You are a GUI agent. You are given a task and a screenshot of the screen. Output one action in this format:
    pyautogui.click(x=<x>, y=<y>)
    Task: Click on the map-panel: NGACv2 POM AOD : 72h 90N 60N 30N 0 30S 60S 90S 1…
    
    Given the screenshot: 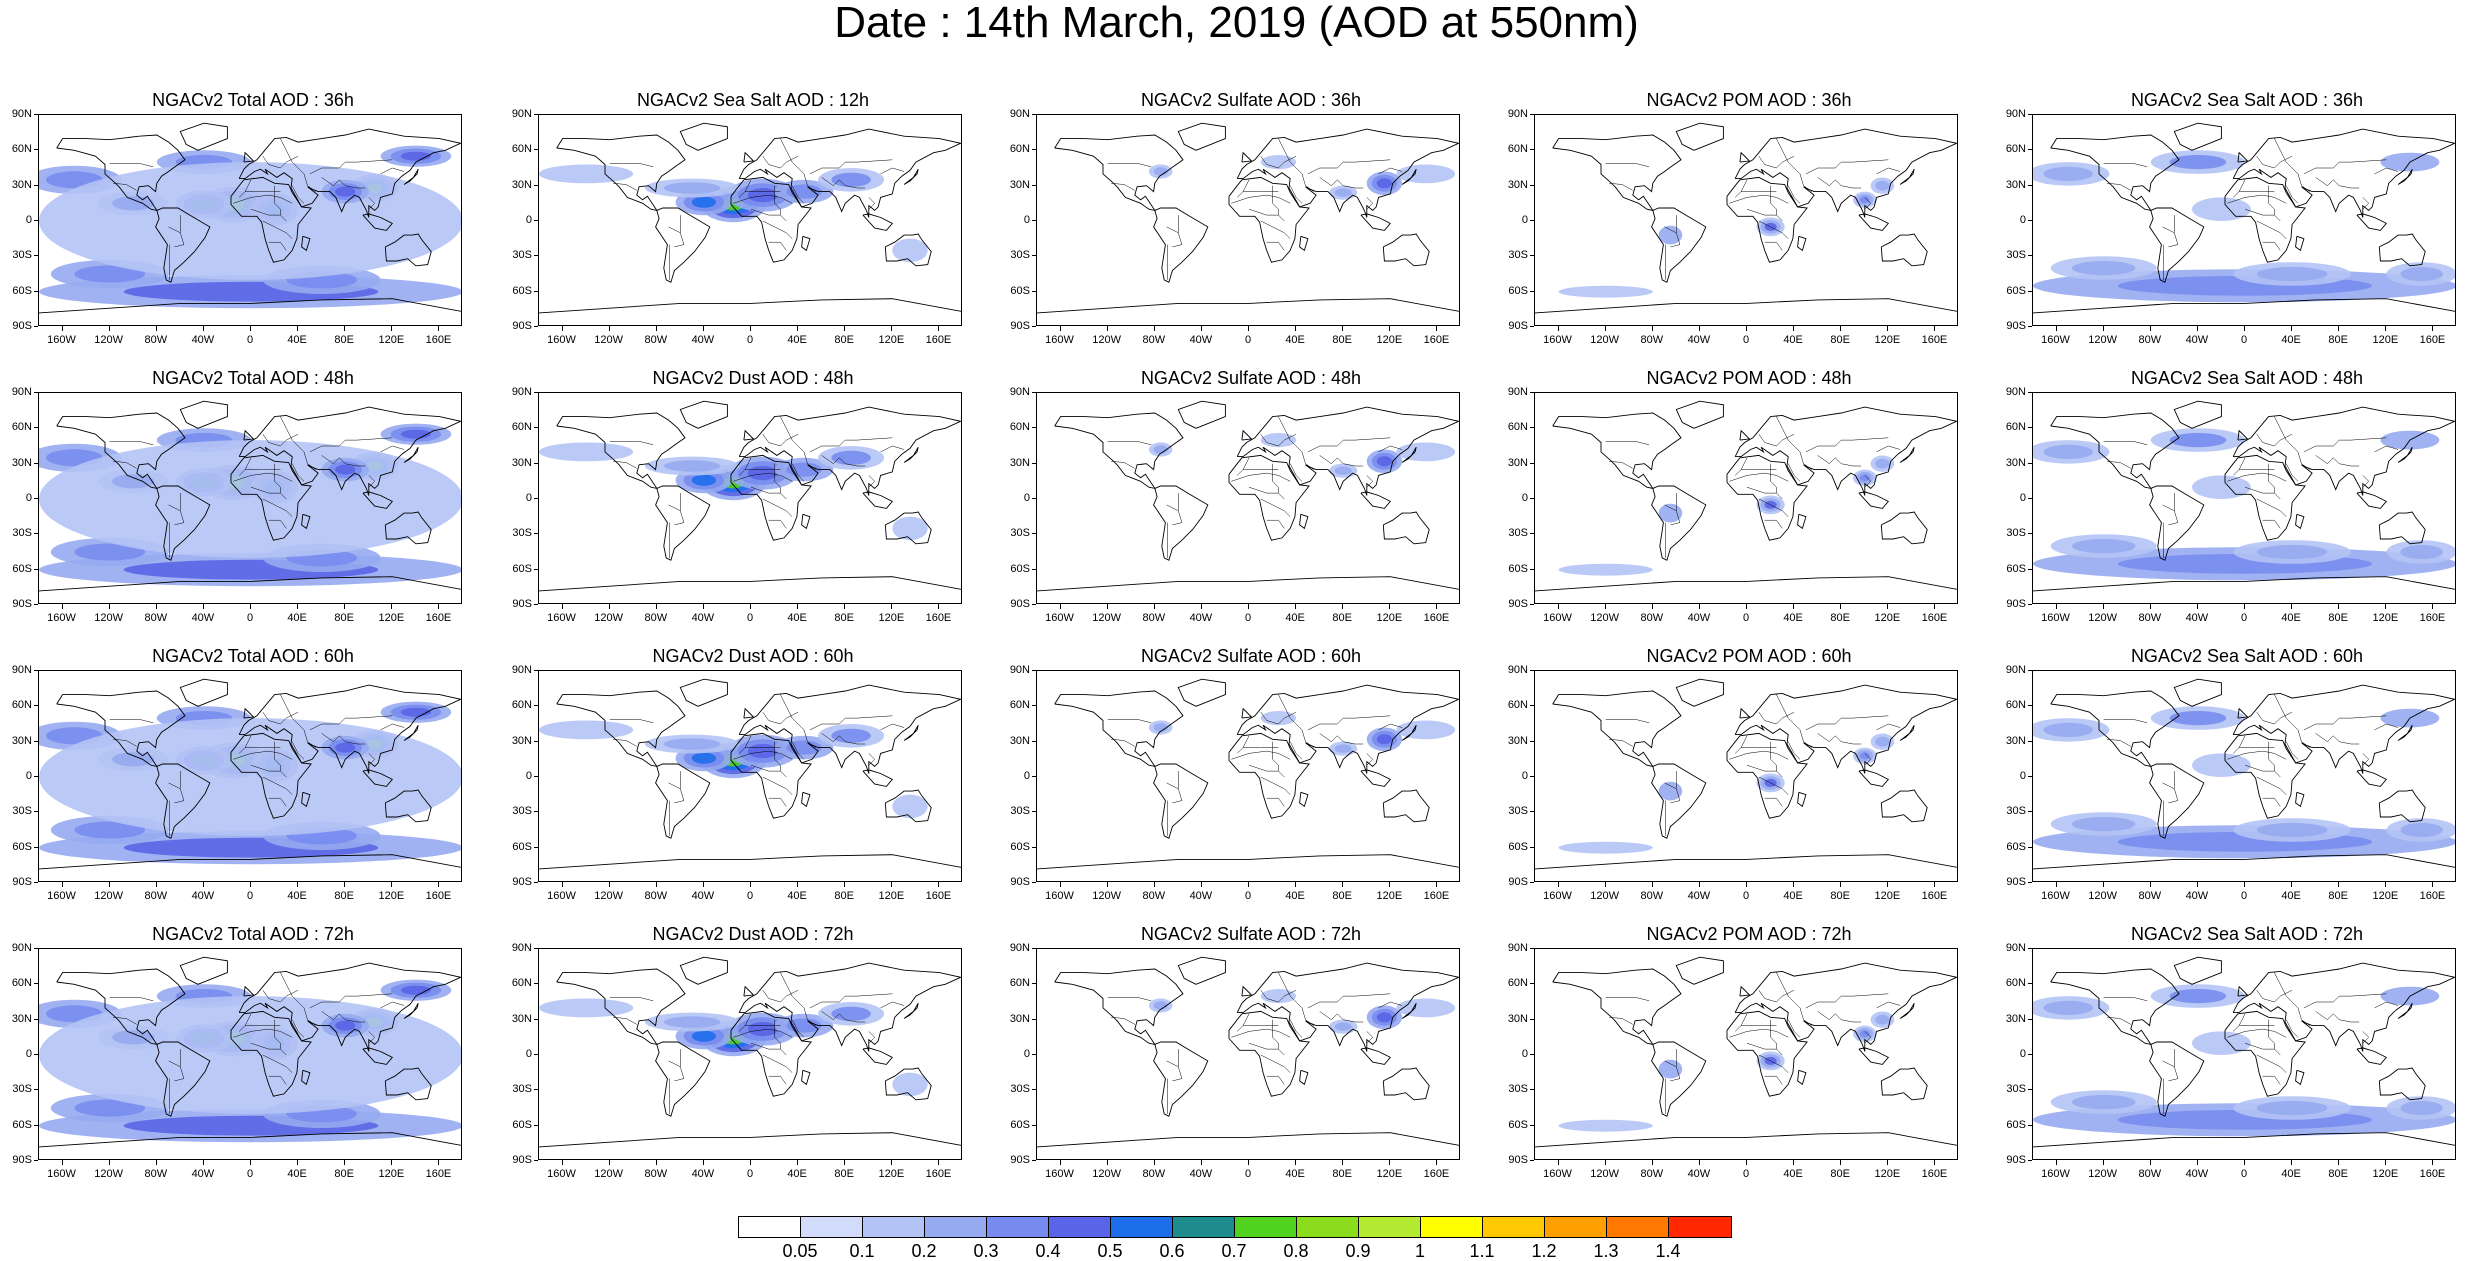 What is the action you would take?
    pyautogui.click(x=1731, y=1060)
    